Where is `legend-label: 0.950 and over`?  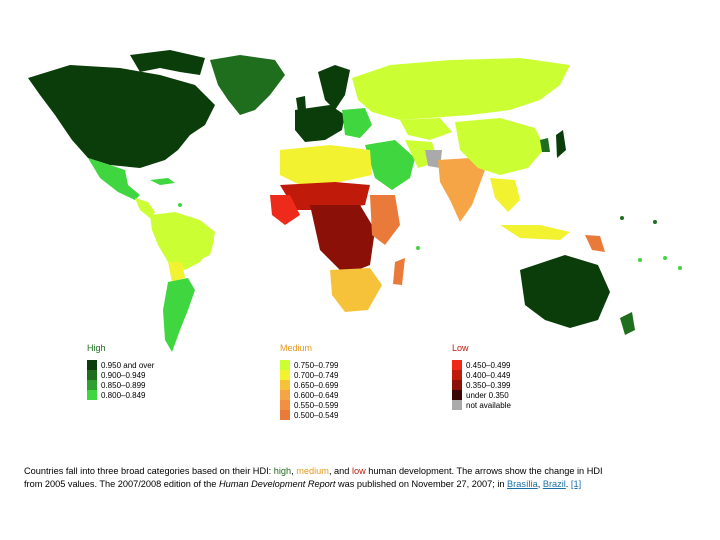
legend-label: 0.950 and over is located at coordinates (128, 365).